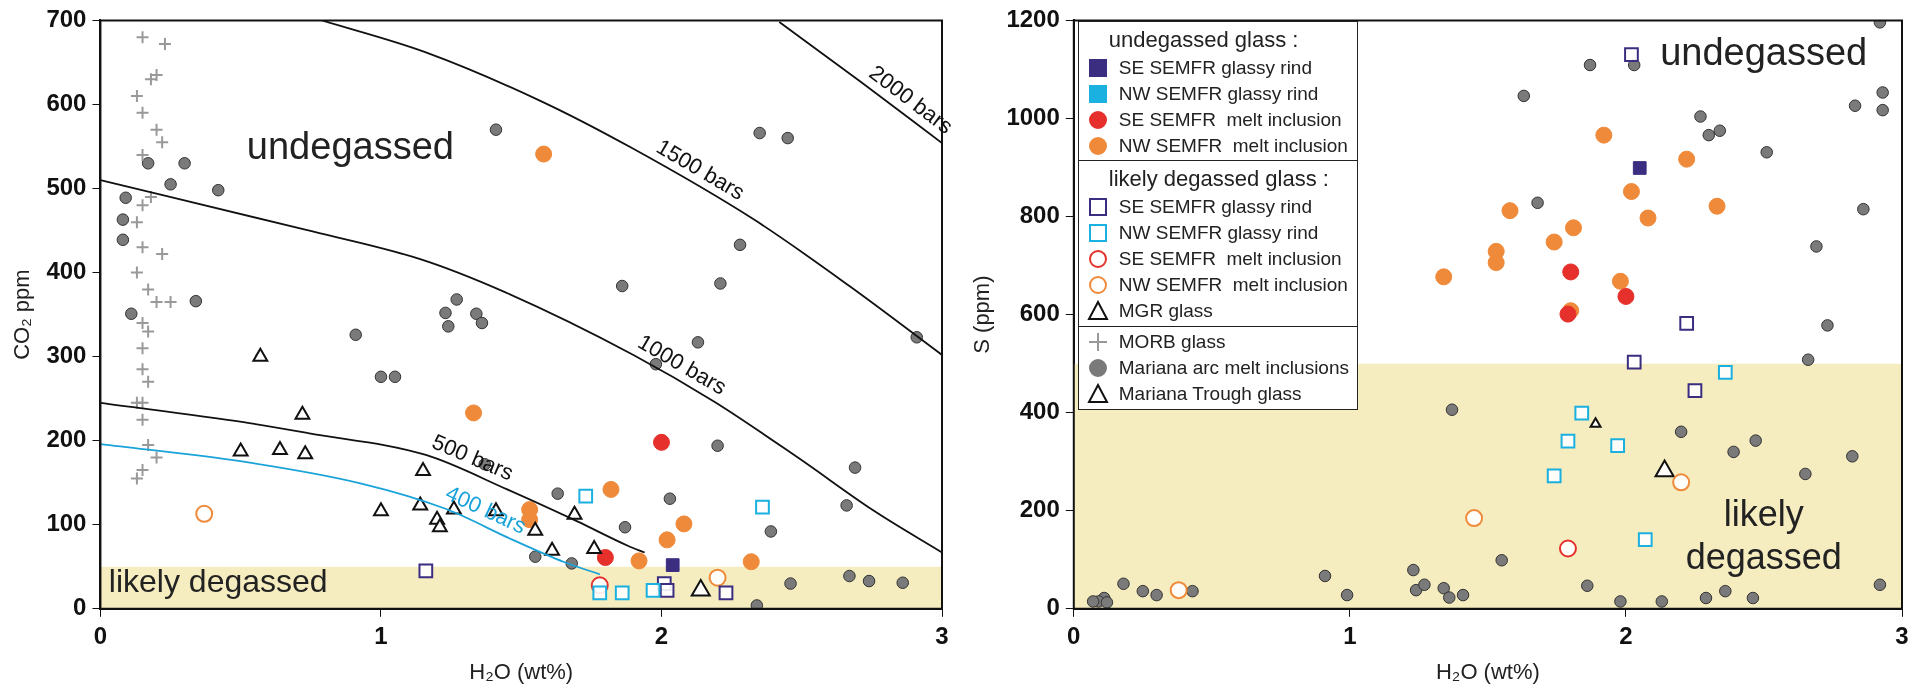 The image size is (1920, 692). What do you see at coordinates (682, 364) in the screenshot?
I see `text: 1000 bars` at bounding box center [682, 364].